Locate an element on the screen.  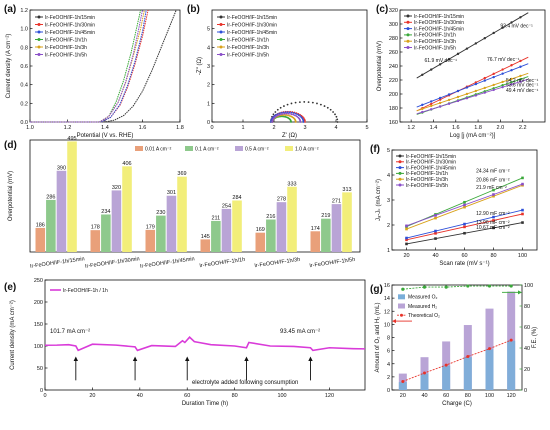
x-tick-label: 2 is located at coordinates (273, 128).